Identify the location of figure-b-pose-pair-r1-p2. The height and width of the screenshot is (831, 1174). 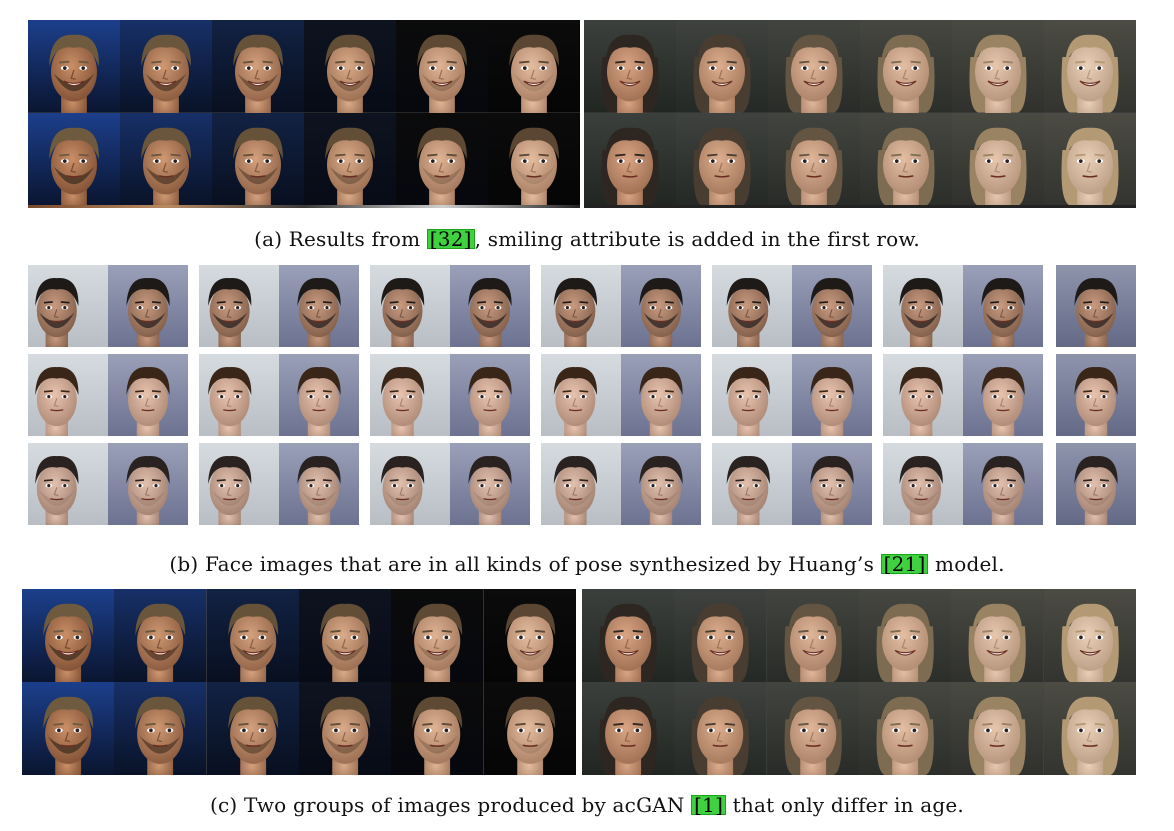
(279, 306).